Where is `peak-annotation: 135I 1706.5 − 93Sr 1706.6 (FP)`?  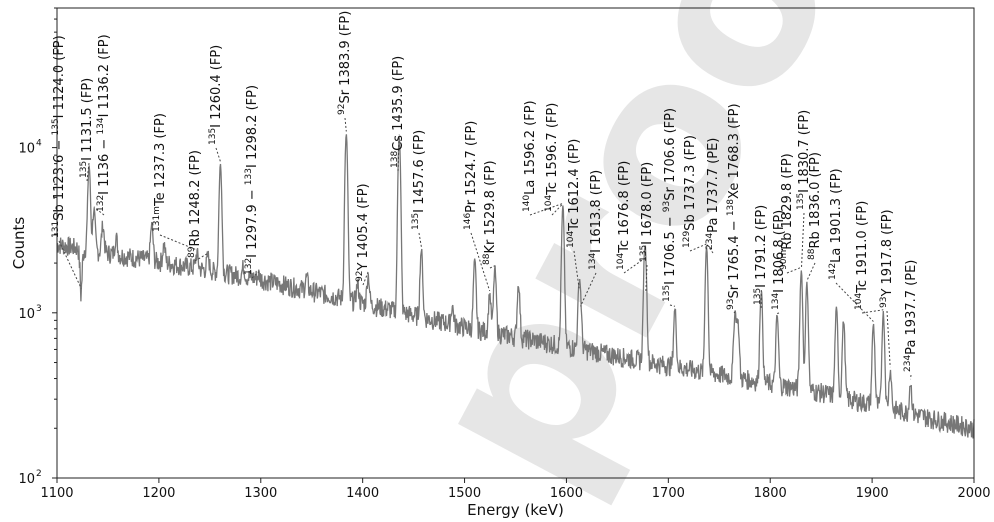 peak-annotation: 135I 1706.5 − 93Sr 1706.6 (FP) is located at coordinates (670, 207).